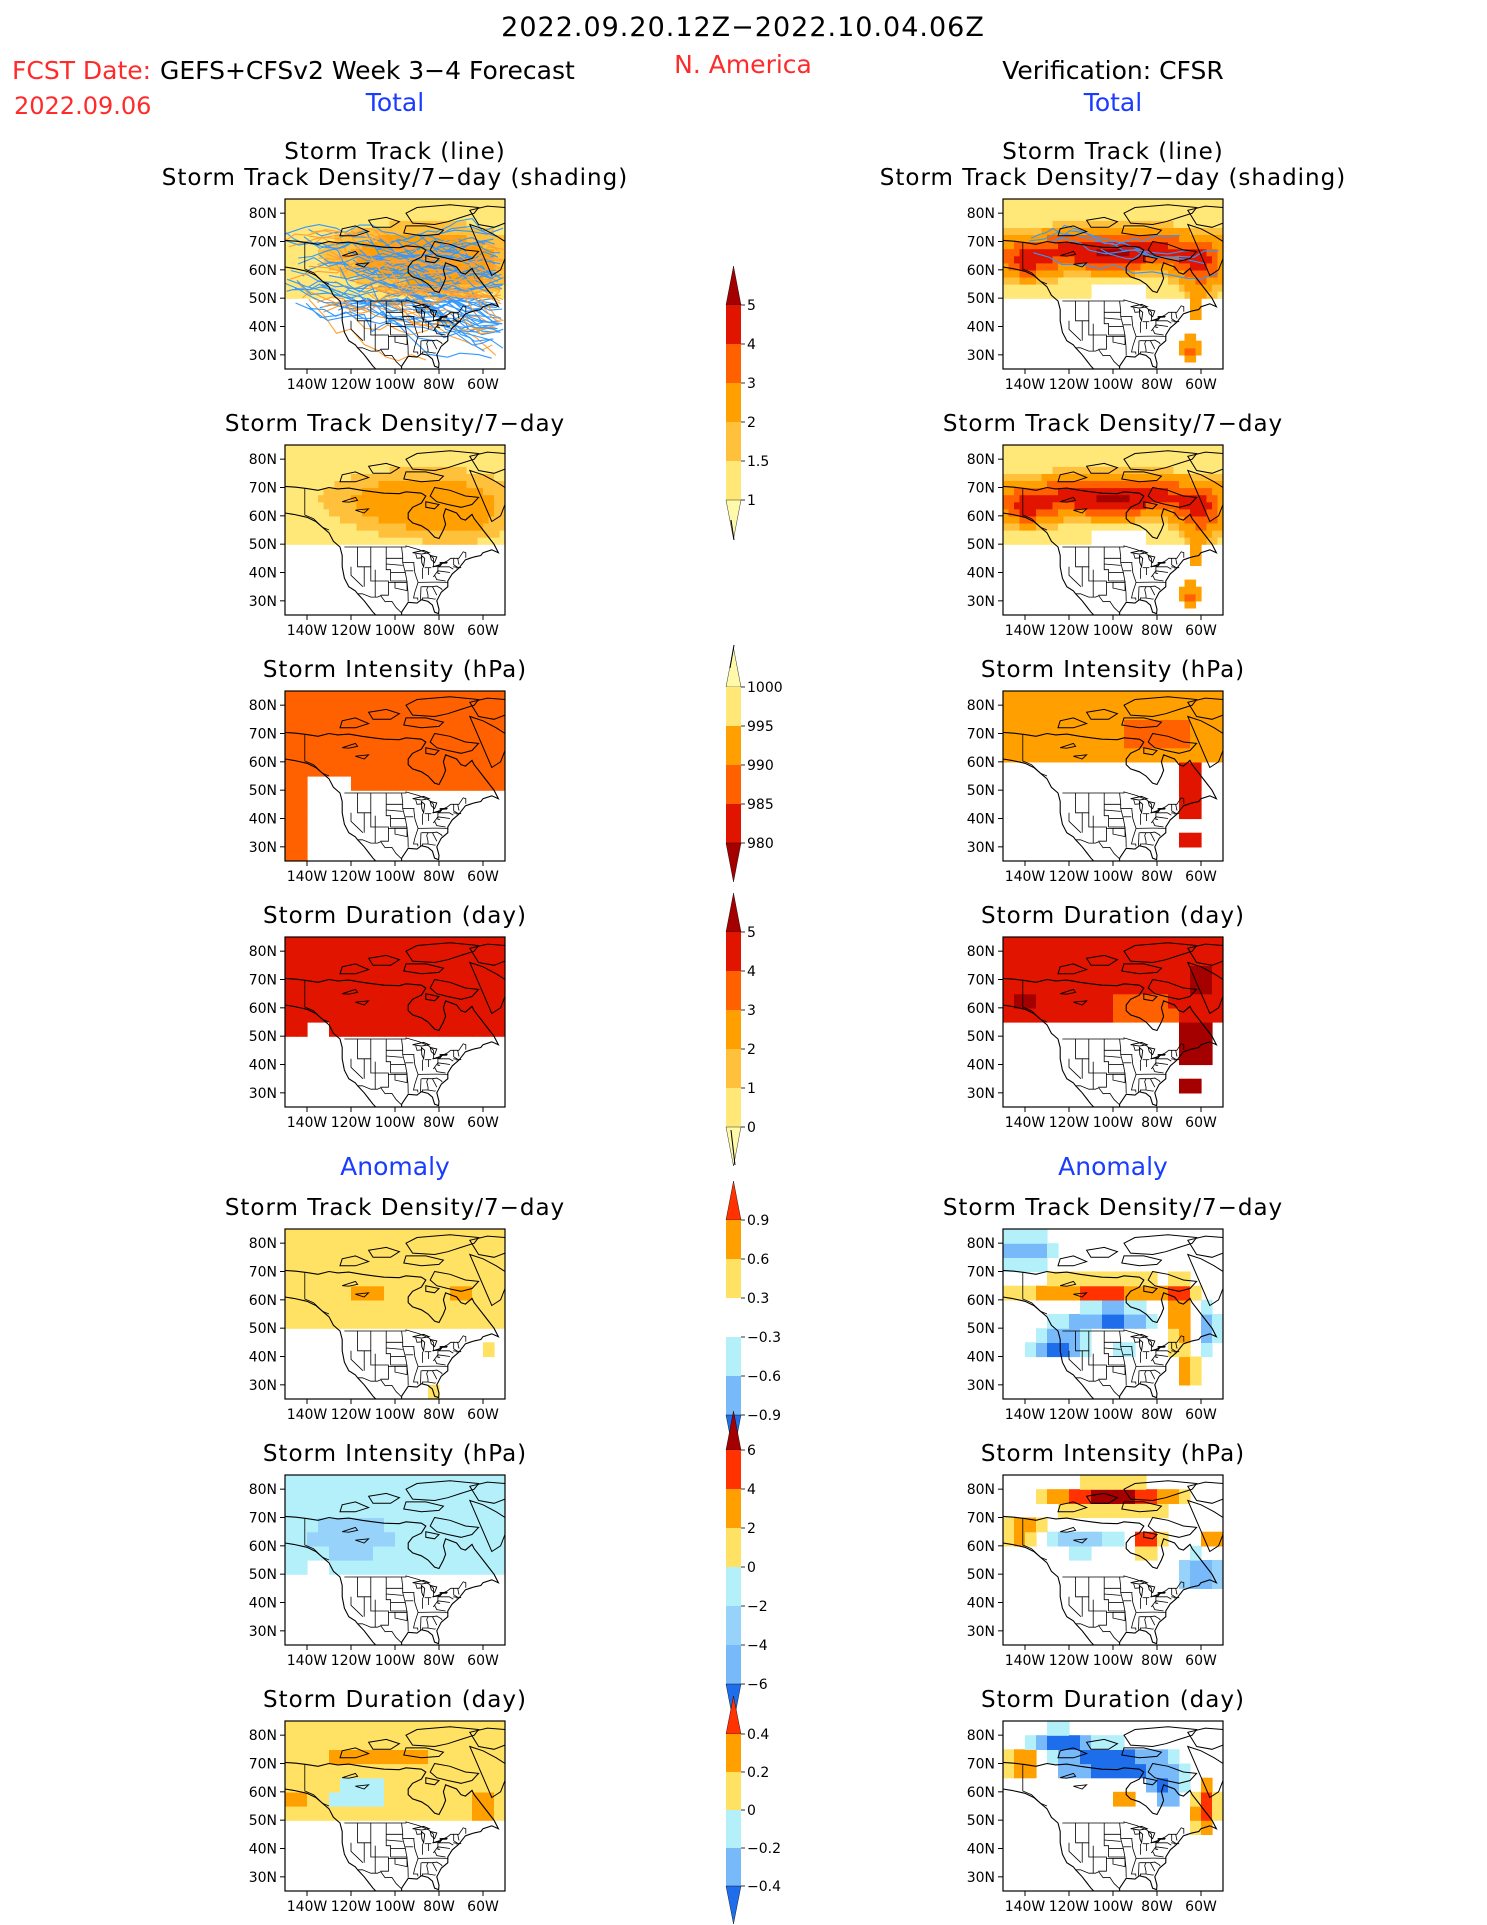  Describe the element at coordinates (753, 1810) in the screenshot. I see `colorbar-duration_anomaly_colorbar: 0.40.20−0.2−0.4` at that location.